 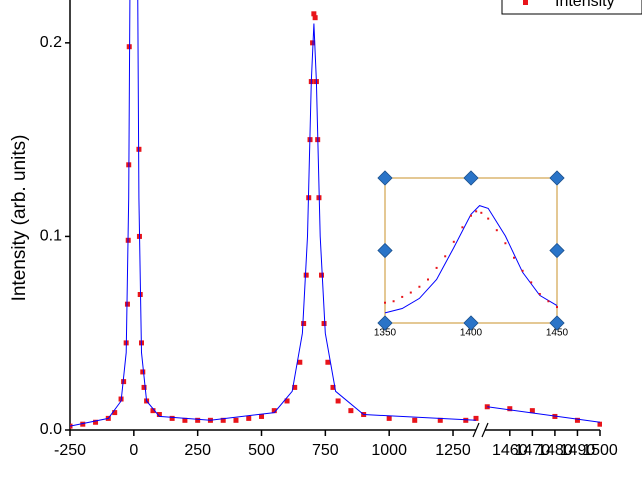 I want to click on x-tick-label: 1480, so click(x=555, y=450).